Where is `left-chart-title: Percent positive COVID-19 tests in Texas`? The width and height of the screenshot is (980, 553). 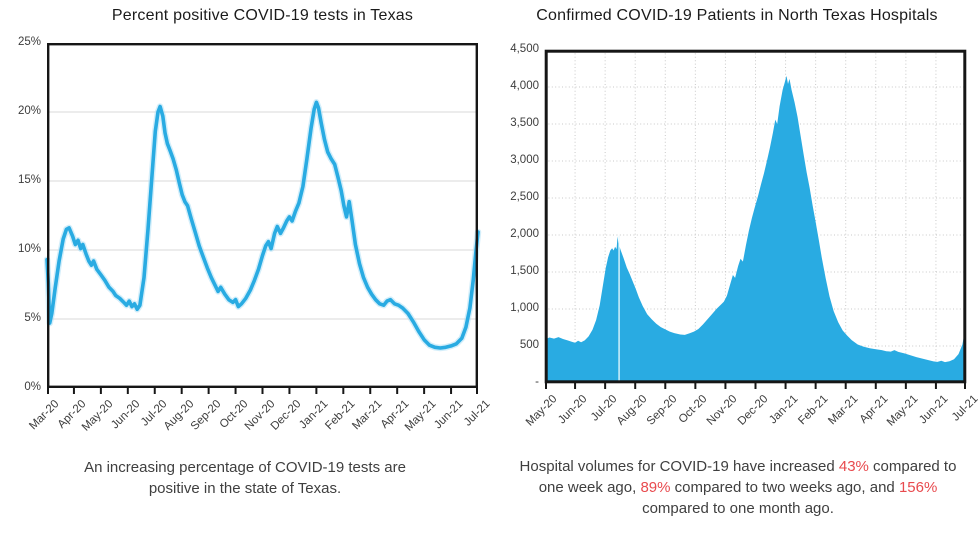
left-chart-title: Percent positive COVID-19 tests in Texas is located at coordinates (262, 15).